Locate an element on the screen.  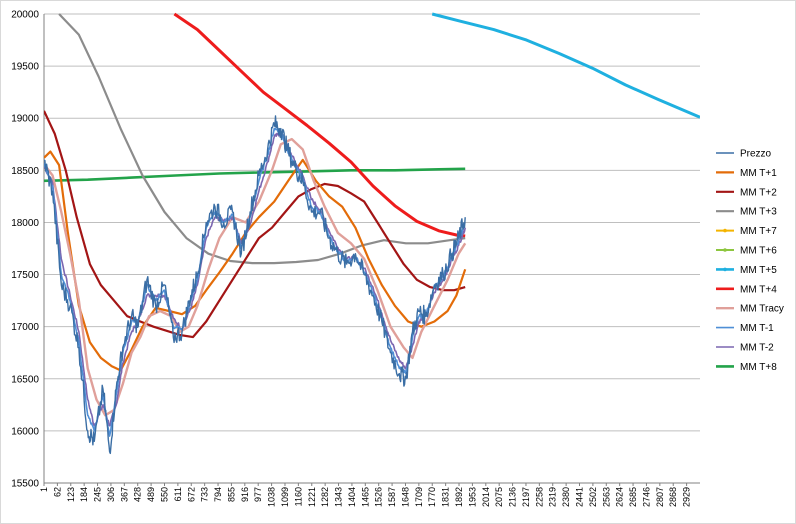
x-tick-label: 1709 is located at coordinates (419, 497).